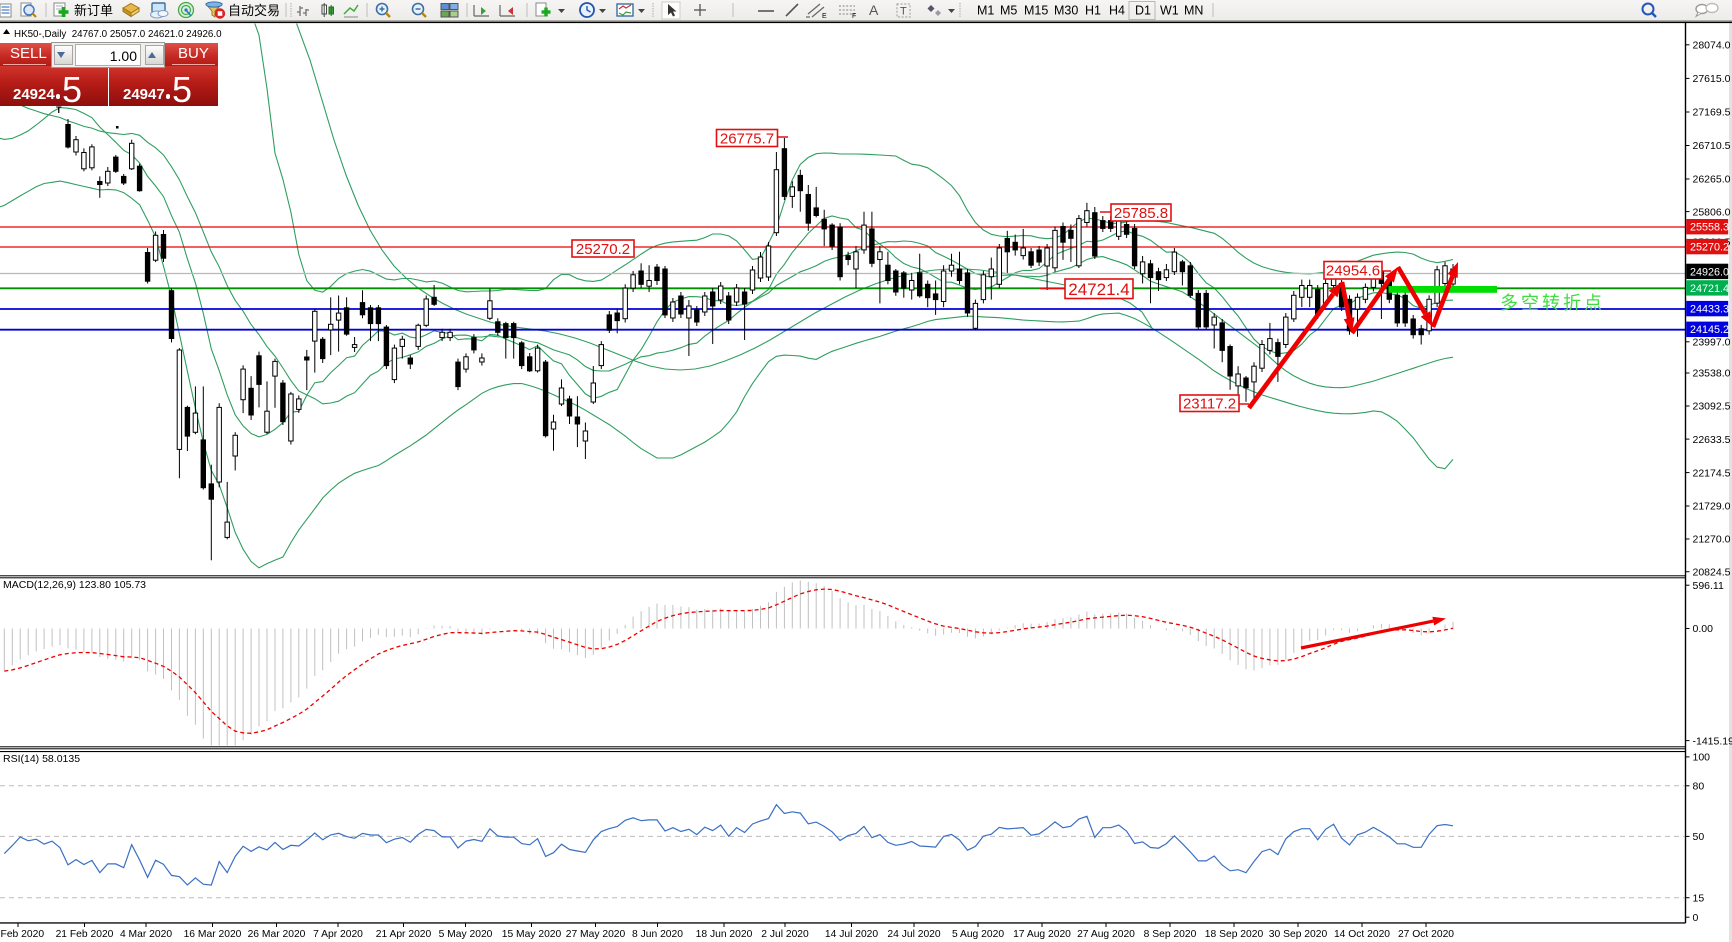 Image resolution: width=1732 pixels, height=942 pixels. I want to click on svg-text: 多空转折点, so click(1552, 303).